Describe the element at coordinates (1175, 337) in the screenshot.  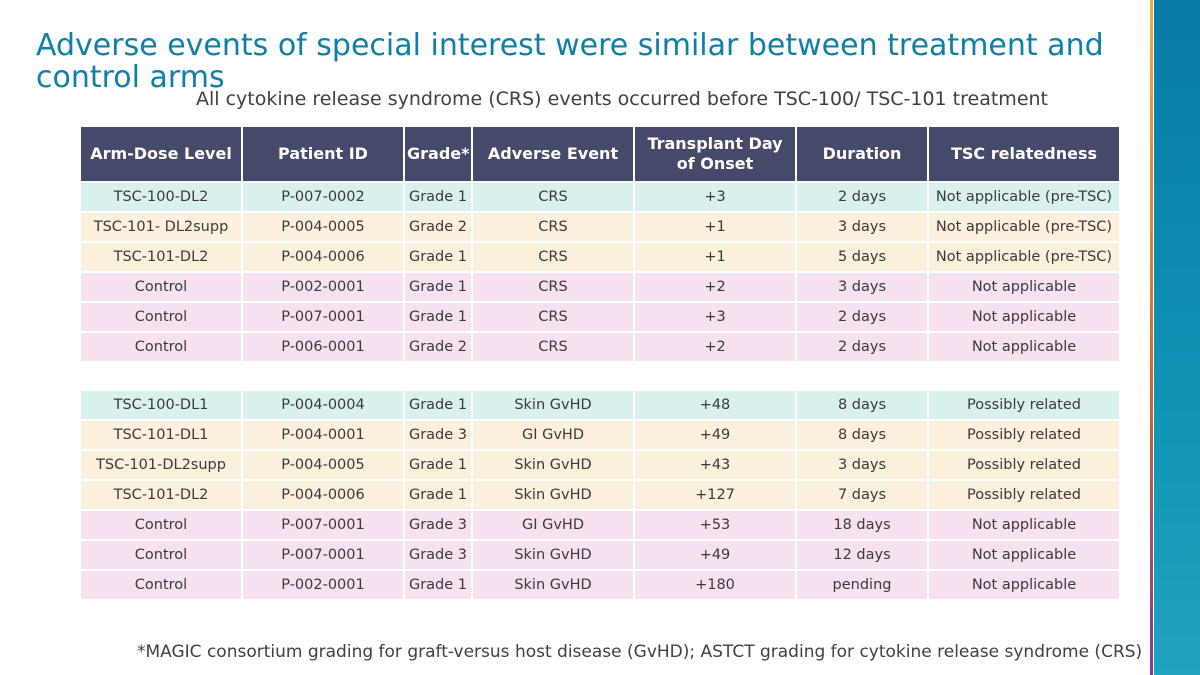
I see `decorative-edge-bar` at that location.